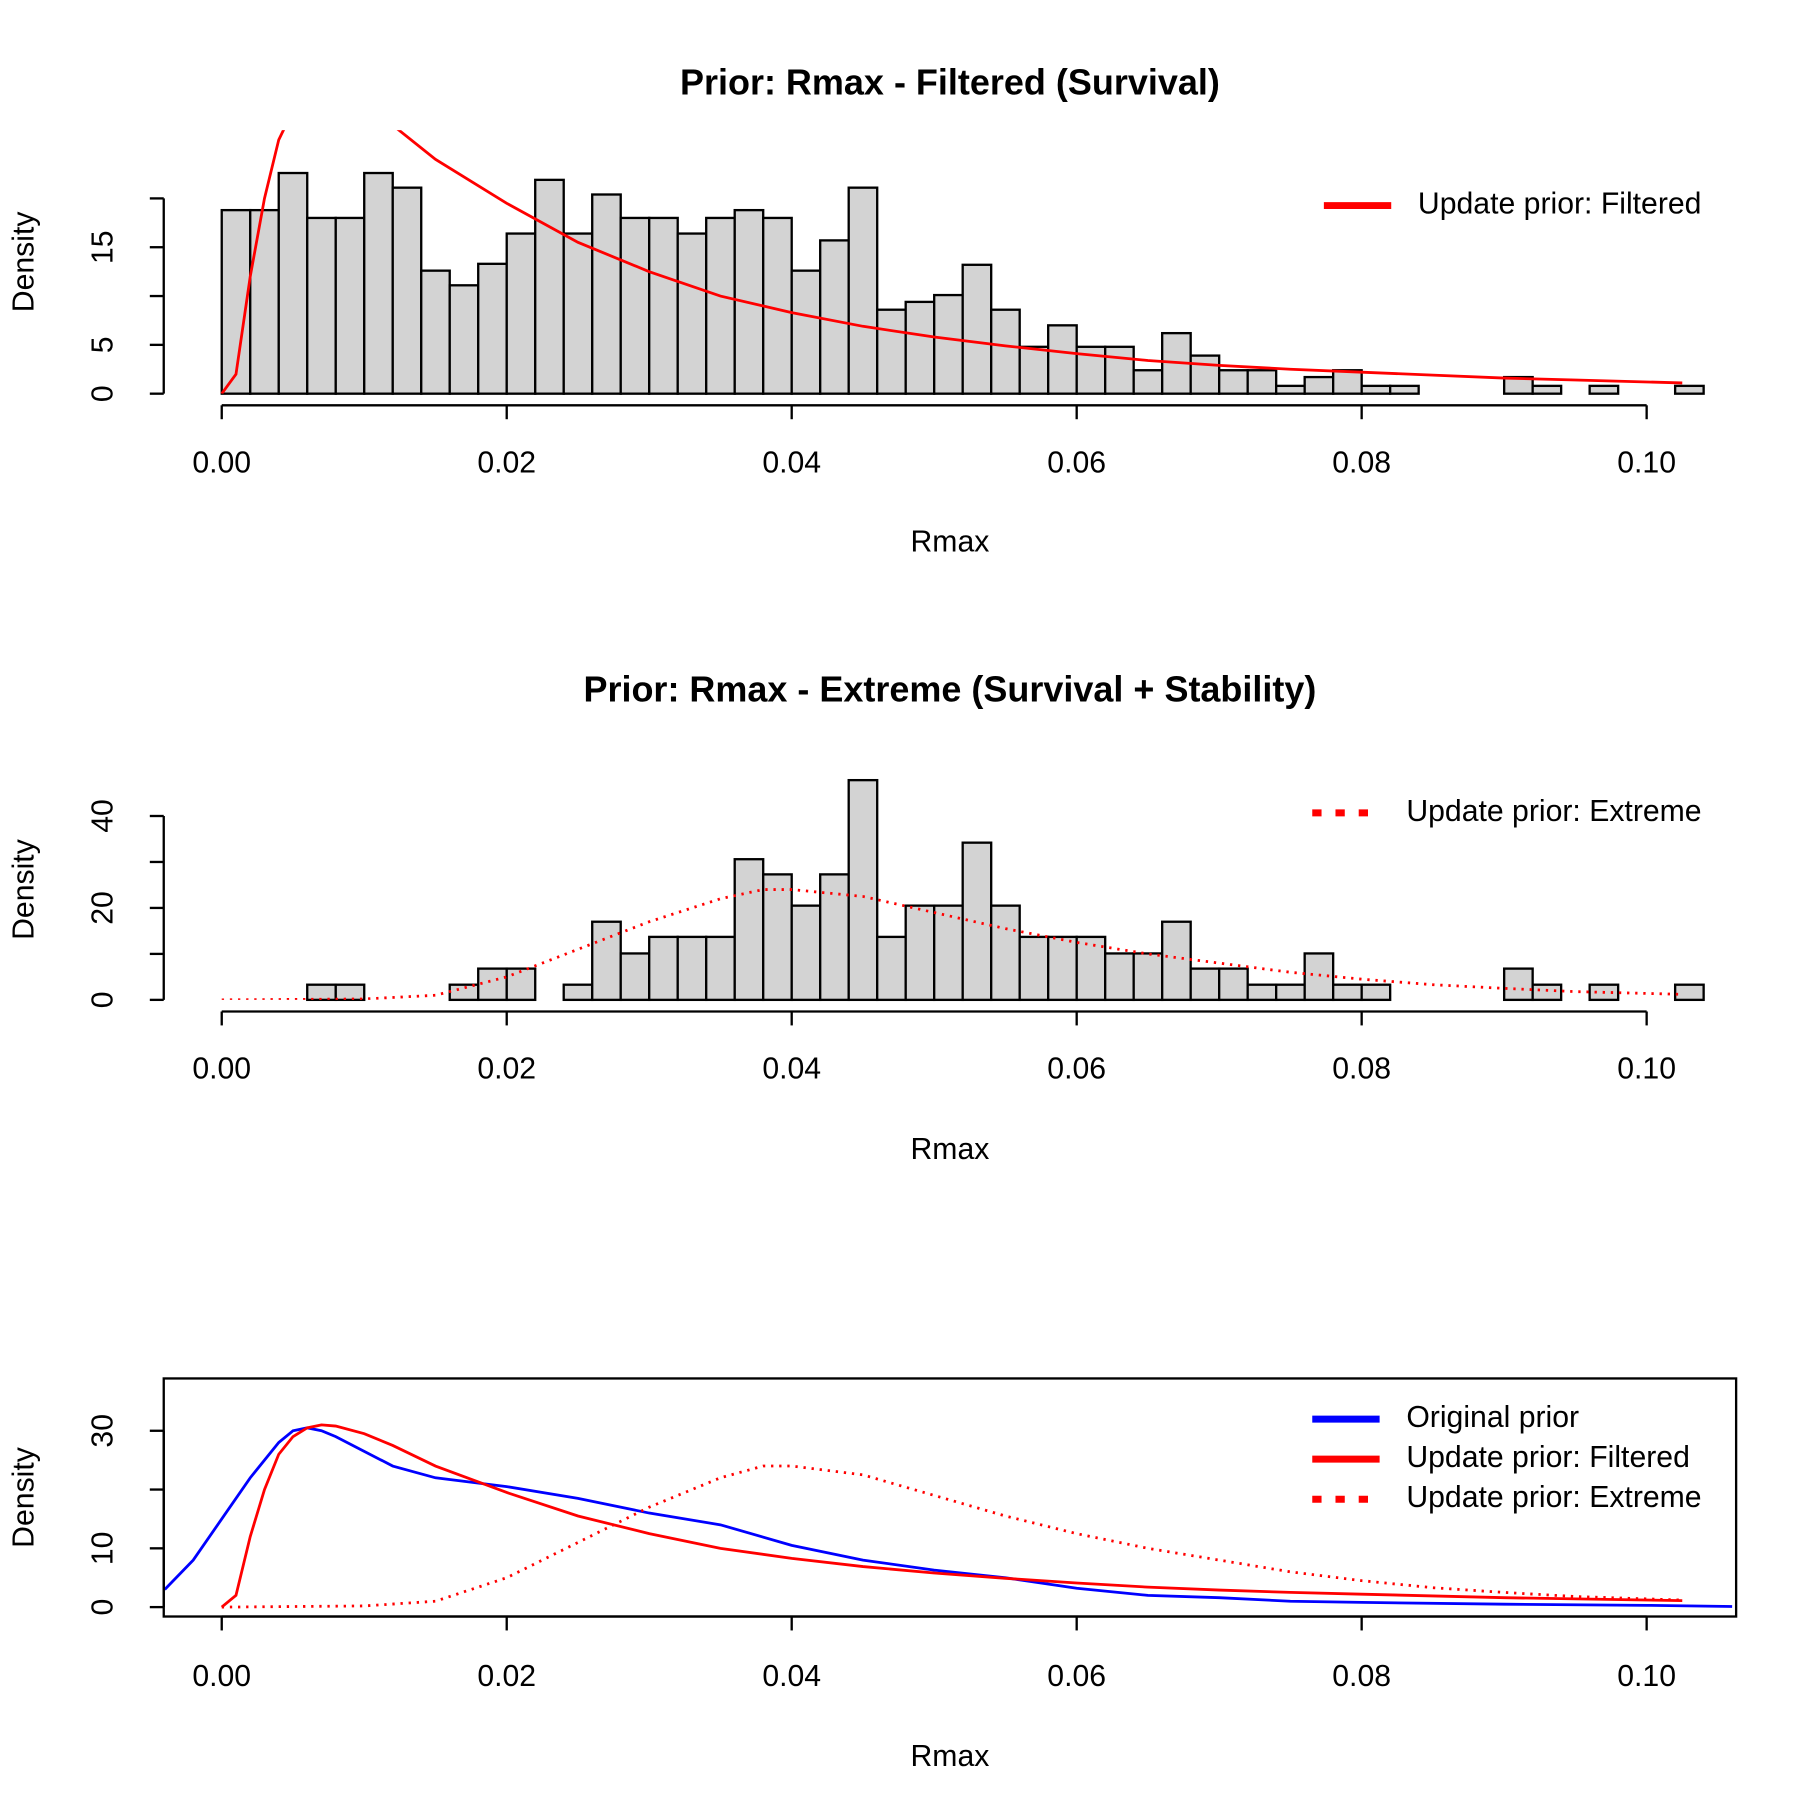  What do you see at coordinates (102, 1549) in the screenshot?
I see `y-tick-label: 10` at bounding box center [102, 1549].